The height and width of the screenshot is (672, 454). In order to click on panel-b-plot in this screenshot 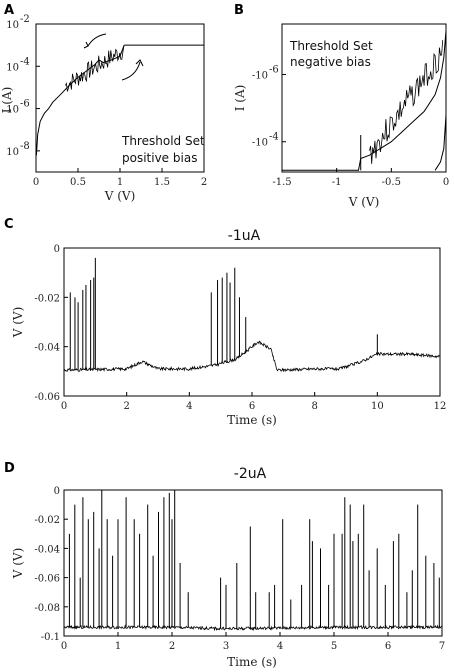, I will do `click(364, 100)`.